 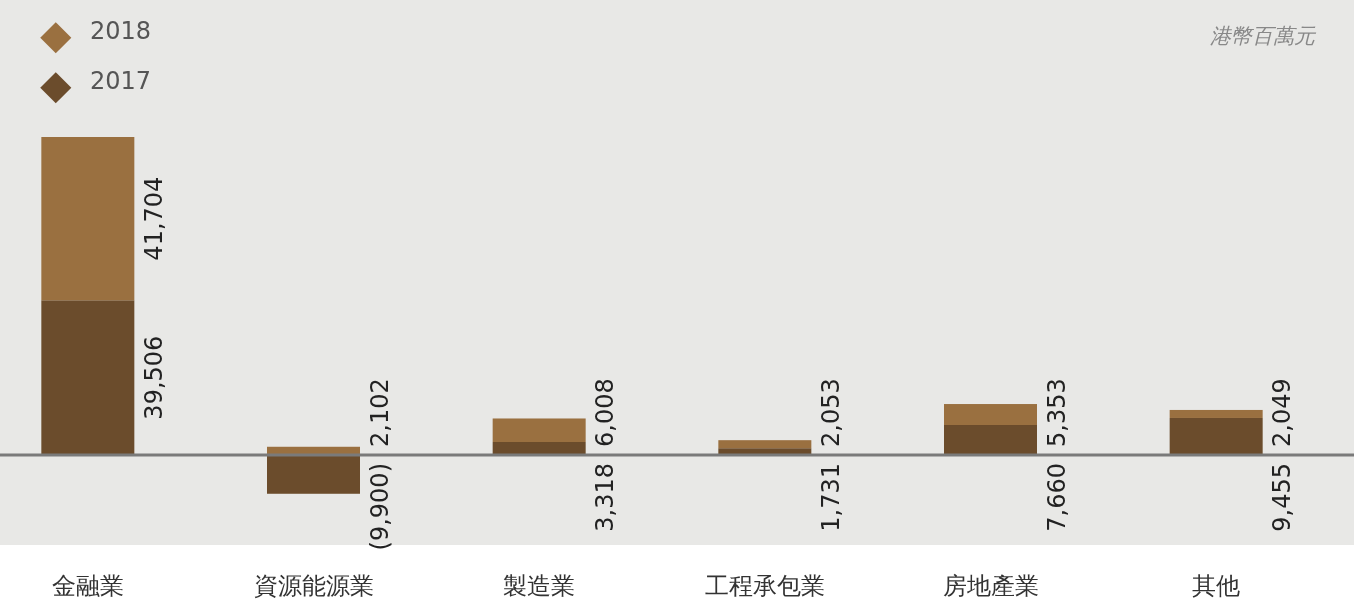 What do you see at coordinates (830, 497) in the screenshot?
I see `data-label: 1,731` at bounding box center [830, 497].